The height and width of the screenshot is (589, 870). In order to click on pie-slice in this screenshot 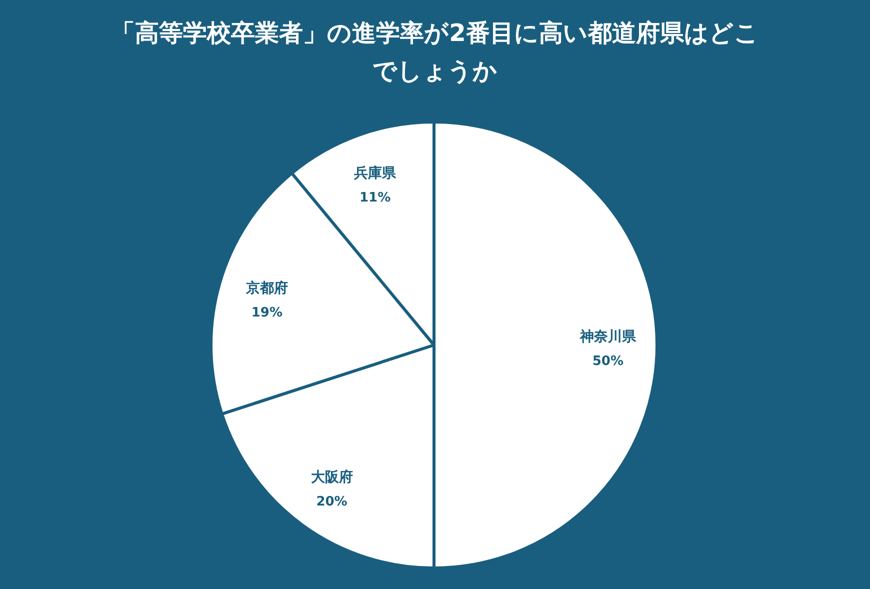, I will do `click(363, 233)`.